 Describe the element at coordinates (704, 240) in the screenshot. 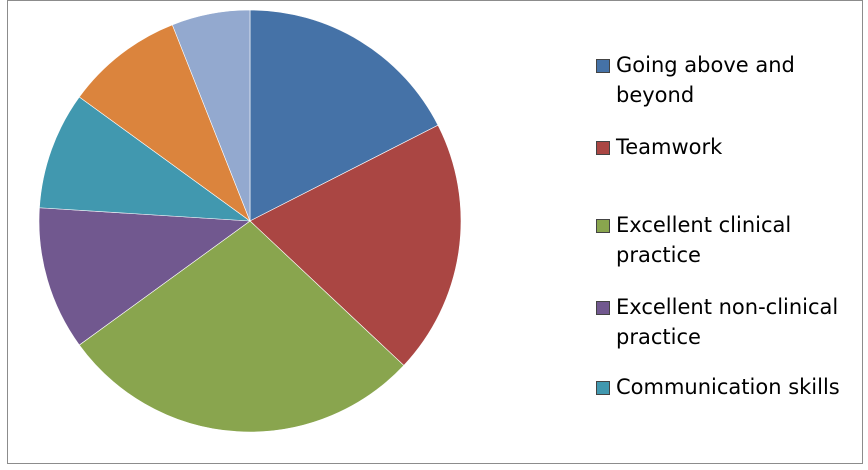

I see `legend-label: Excellent clinical practice` at that location.